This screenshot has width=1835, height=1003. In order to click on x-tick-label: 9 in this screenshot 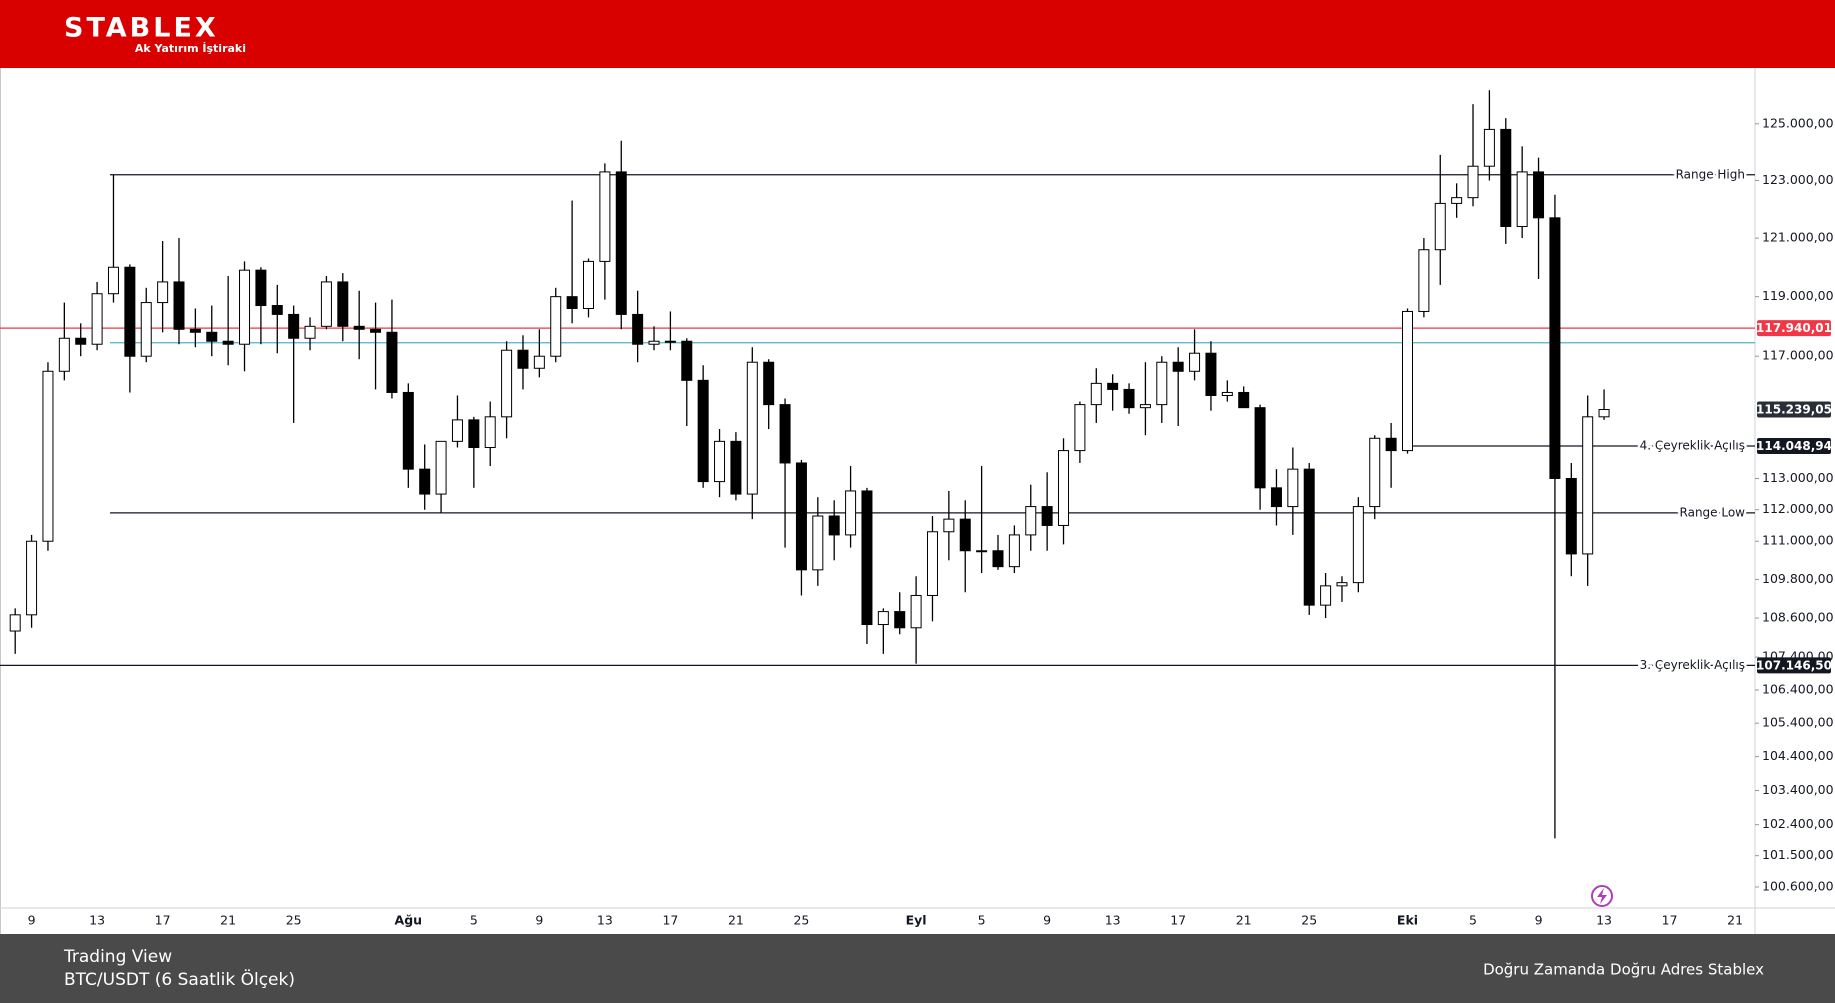, I will do `click(539, 920)`.